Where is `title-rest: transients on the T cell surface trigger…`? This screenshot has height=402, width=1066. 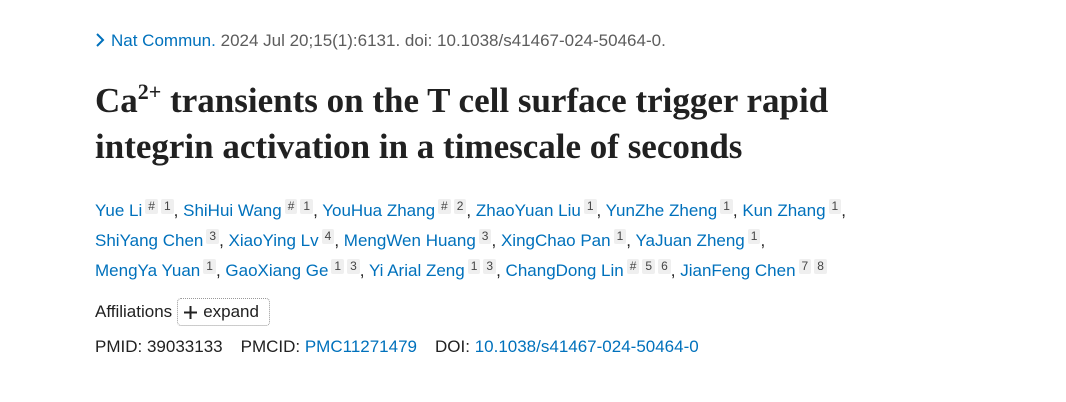 title-rest: transients on the T cell surface trigger… is located at coordinates (462, 123).